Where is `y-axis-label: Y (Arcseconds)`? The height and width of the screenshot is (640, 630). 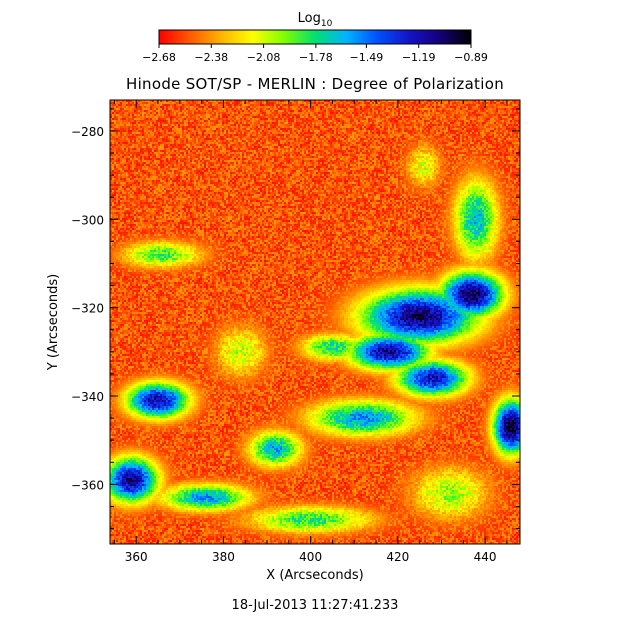 y-axis-label: Y (Arcseconds) is located at coordinates (53, 322).